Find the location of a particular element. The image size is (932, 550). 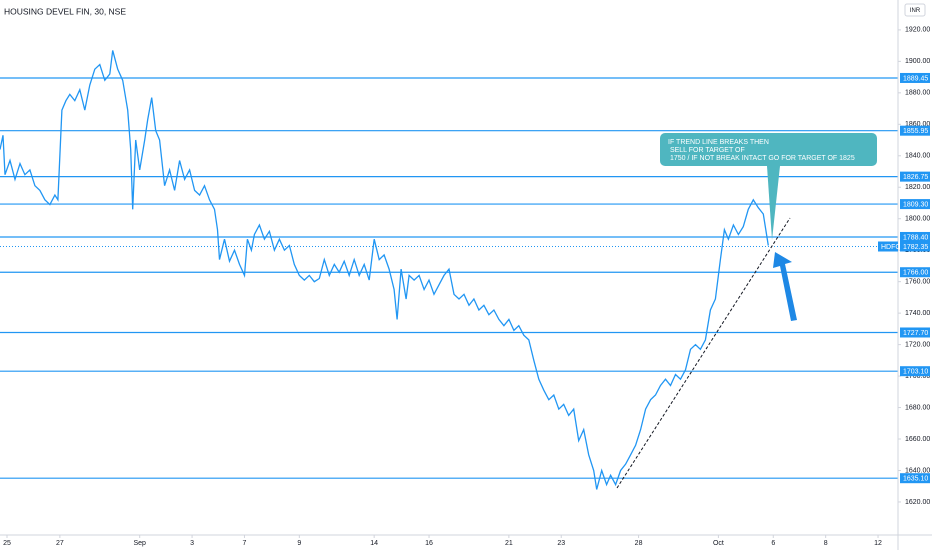

level-label: 1788.40 is located at coordinates (915, 237).